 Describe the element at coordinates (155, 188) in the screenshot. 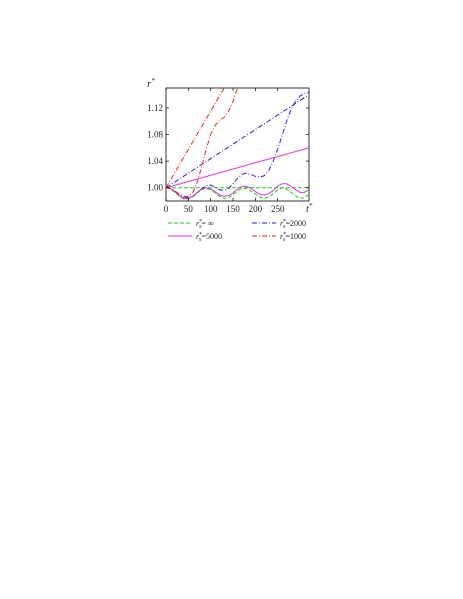

I see `y-tick-label: 1.00` at that location.